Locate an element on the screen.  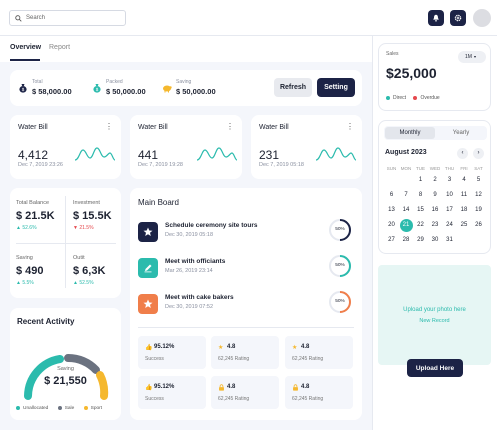
legend-item: Unallocated is located at coordinates (32, 408).